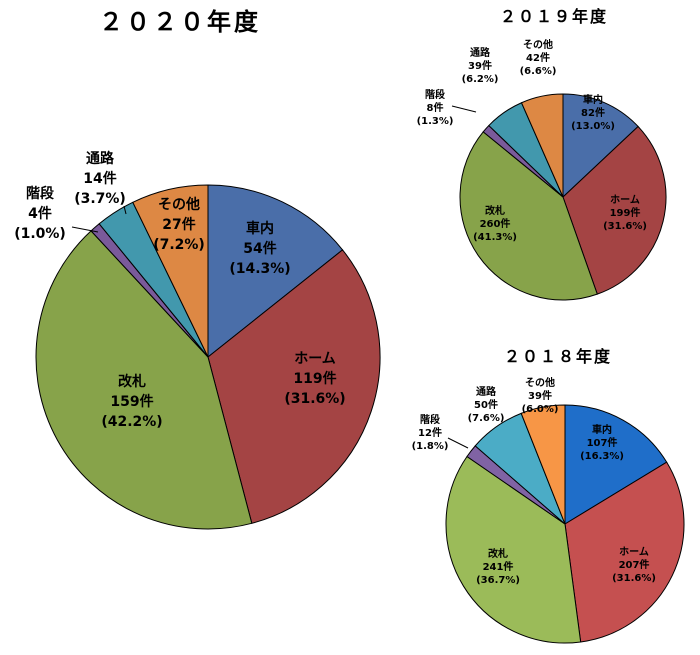 The width and height of the screenshot is (700, 655). What do you see at coordinates (634, 565) in the screenshot?
I see `data-label: ホーム 207件(31.6%)` at bounding box center [634, 565].